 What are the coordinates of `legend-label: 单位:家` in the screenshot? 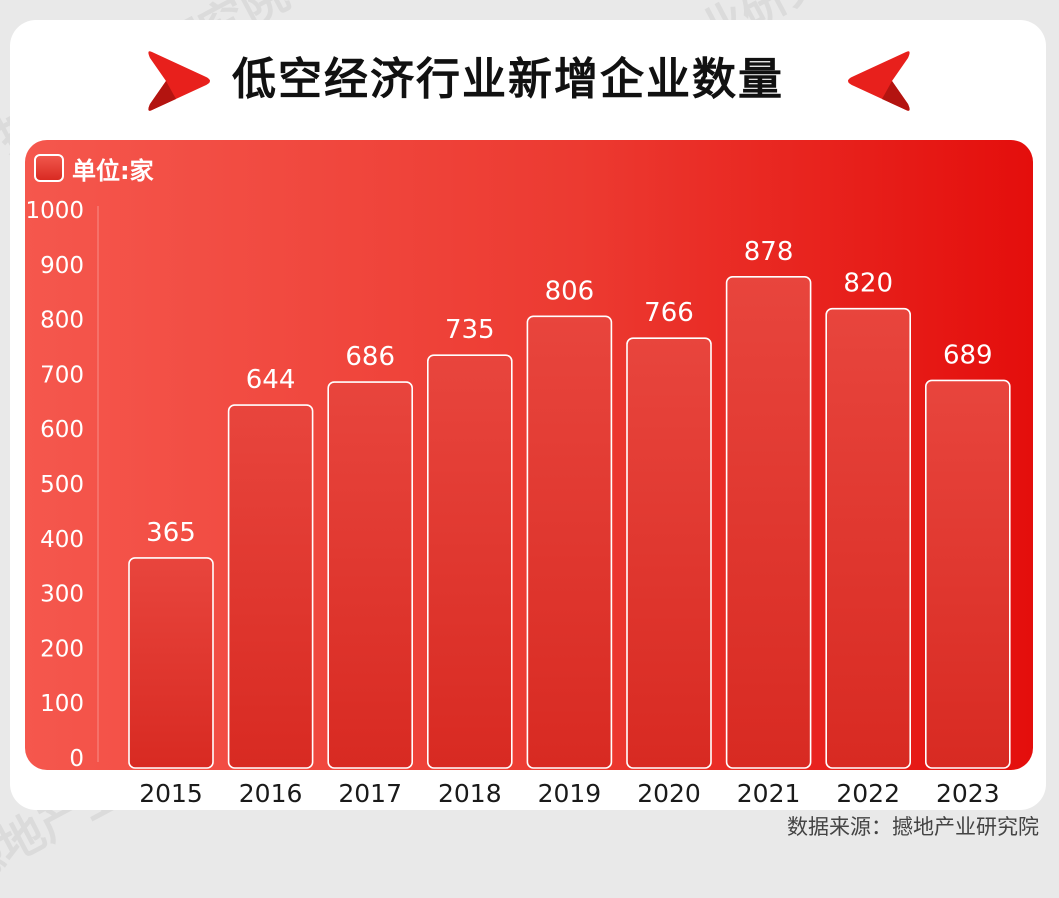 It's located at (113, 170).